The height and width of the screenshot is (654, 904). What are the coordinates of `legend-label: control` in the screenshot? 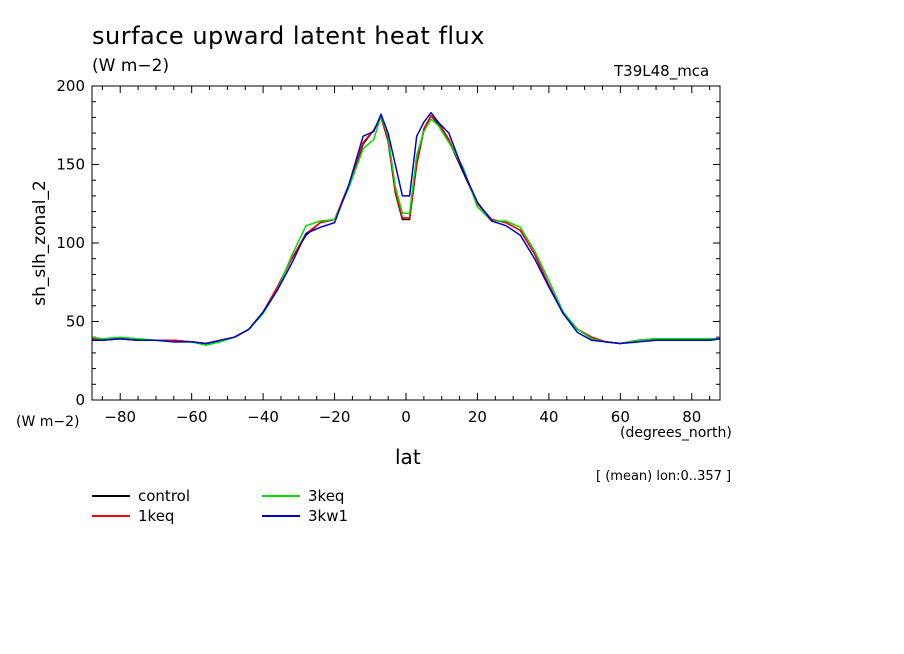 It's located at (164, 496).